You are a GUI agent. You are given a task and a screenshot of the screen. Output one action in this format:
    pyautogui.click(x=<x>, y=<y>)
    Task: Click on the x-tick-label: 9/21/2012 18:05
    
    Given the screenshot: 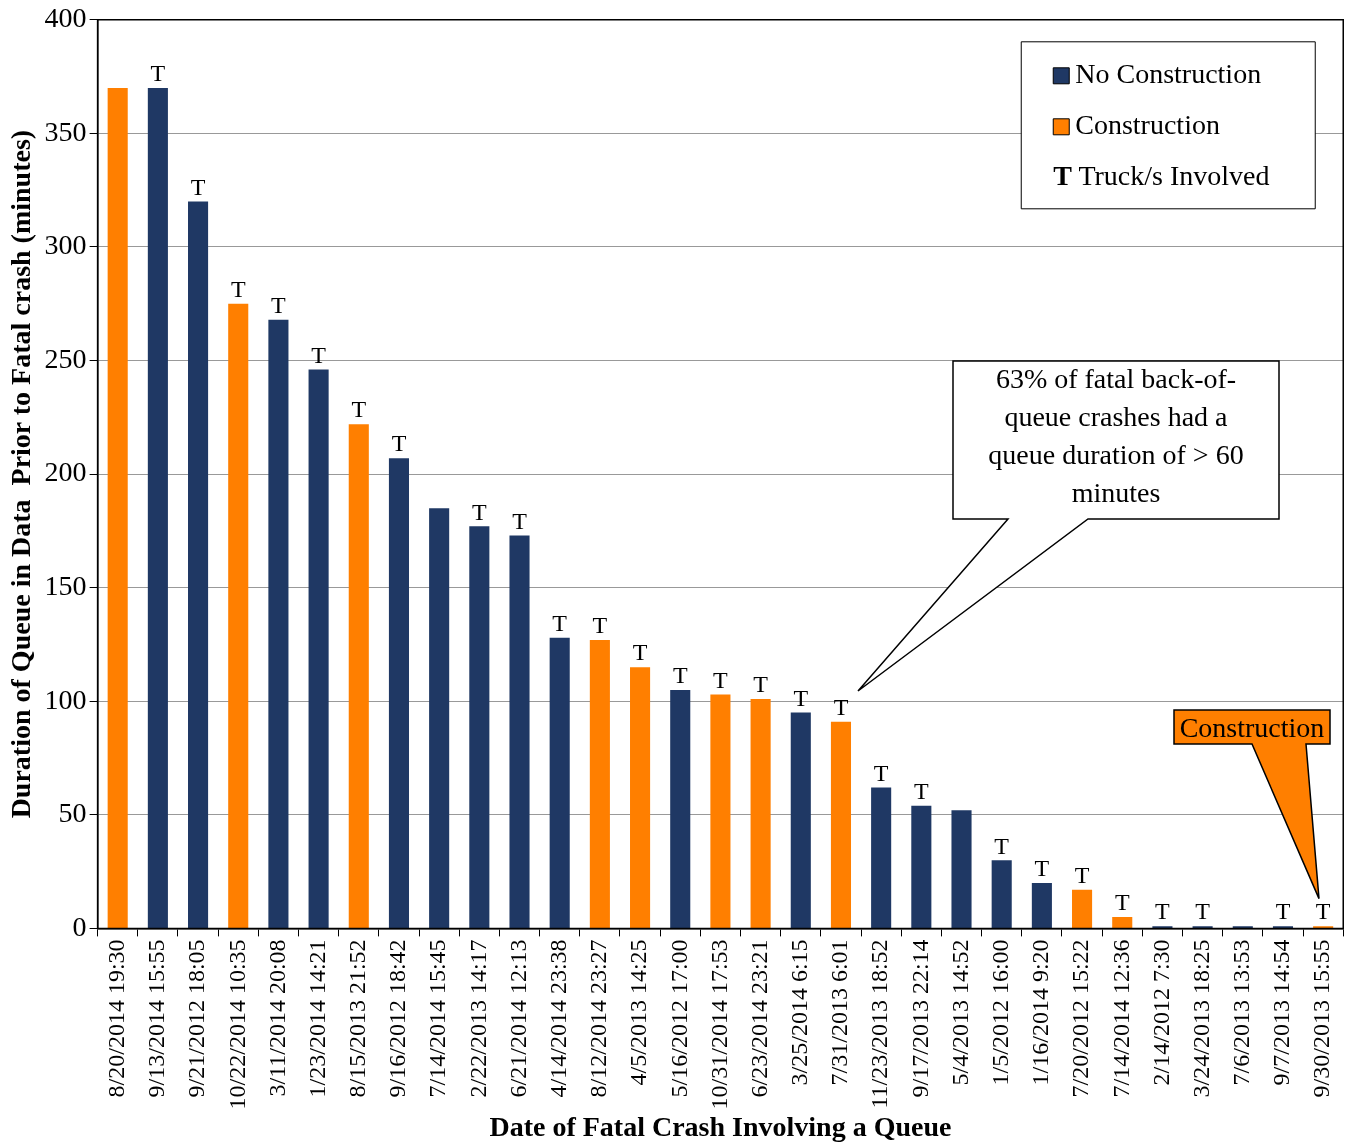 What is the action you would take?
    pyautogui.click(x=196, y=1018)
    